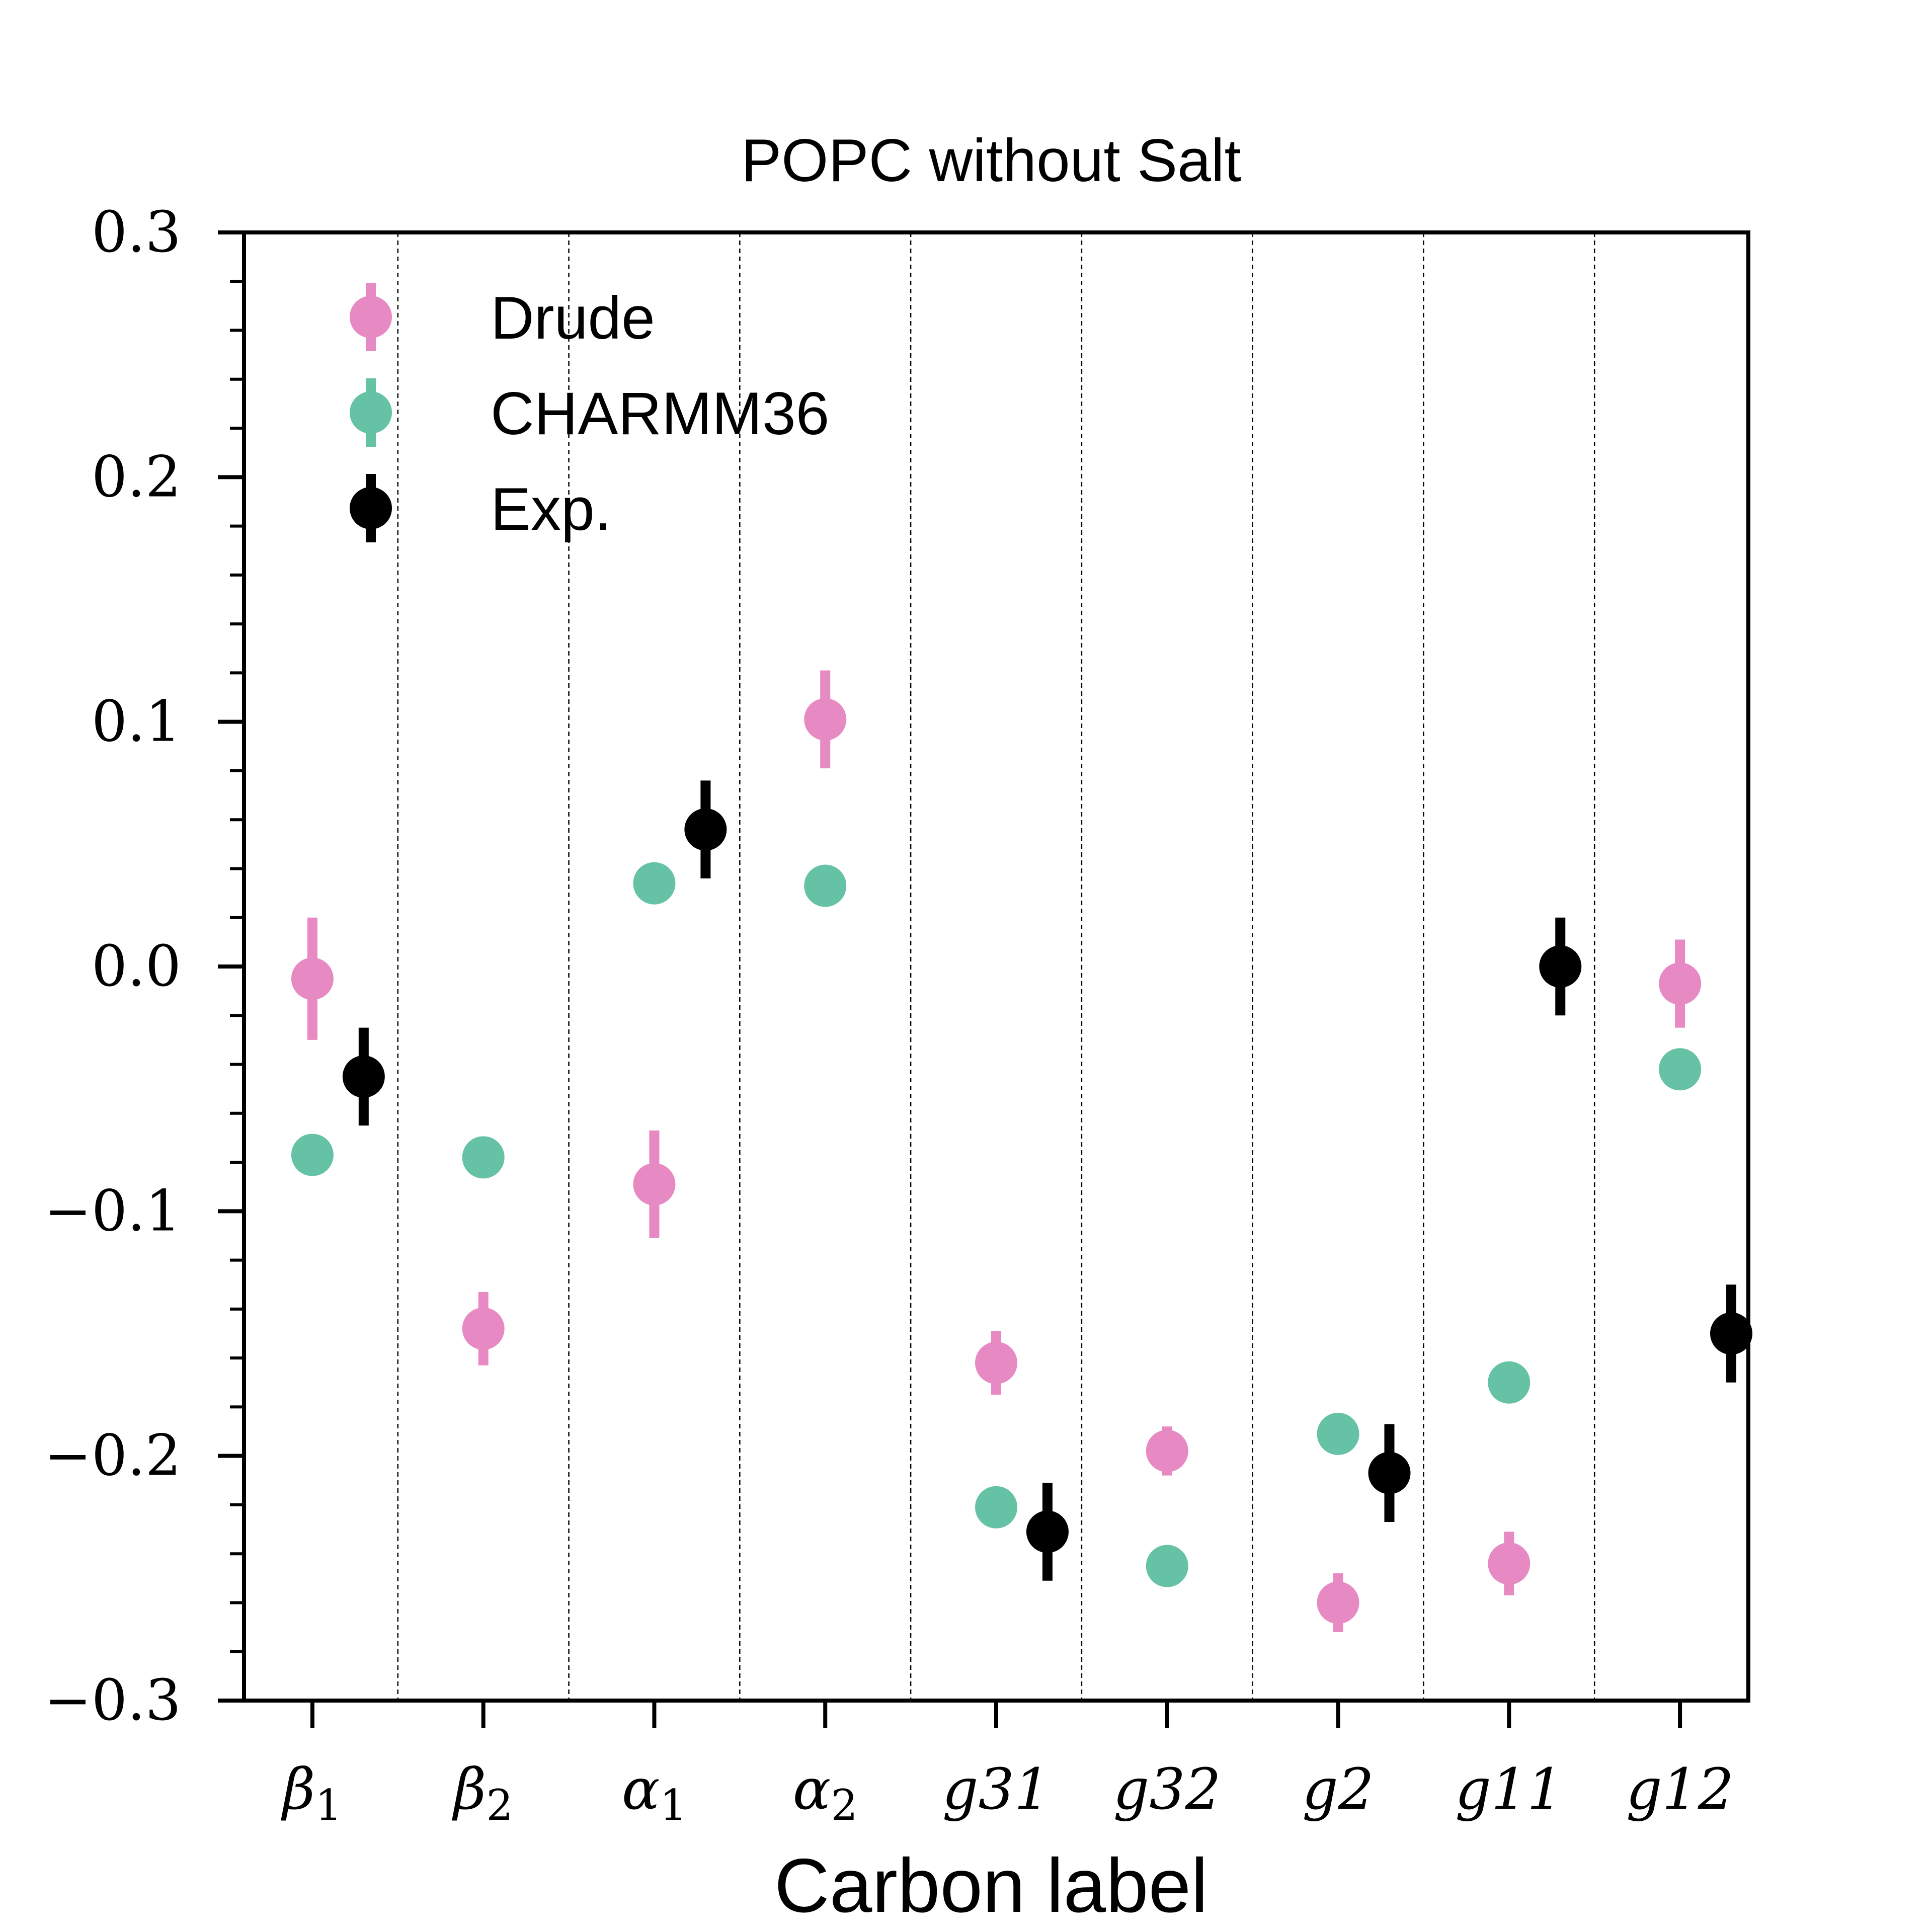 Image resolution: width=1932 pixels, height=1932 pixels. What do you see at coordinates (113, 1211) in the screenshot?
I see `y-tick-label: −0.1` at bounding box center [113, 1211].